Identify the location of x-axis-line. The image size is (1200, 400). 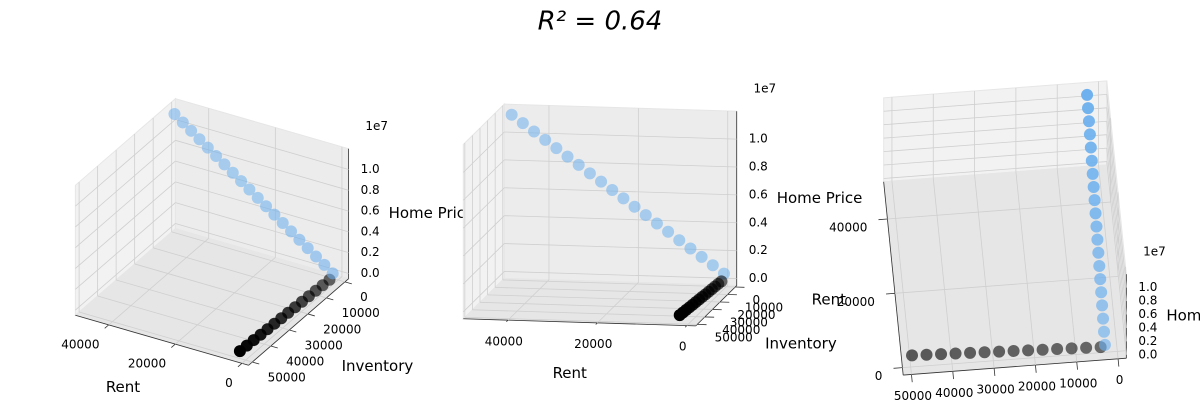
(579, 322).